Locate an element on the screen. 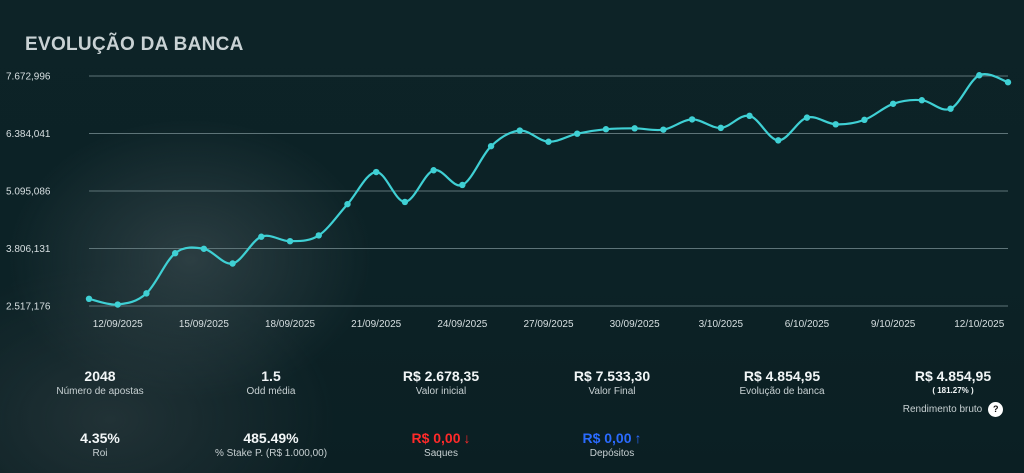  x-tick-label: 9/10/2025 is located at coordinates (893, 324).